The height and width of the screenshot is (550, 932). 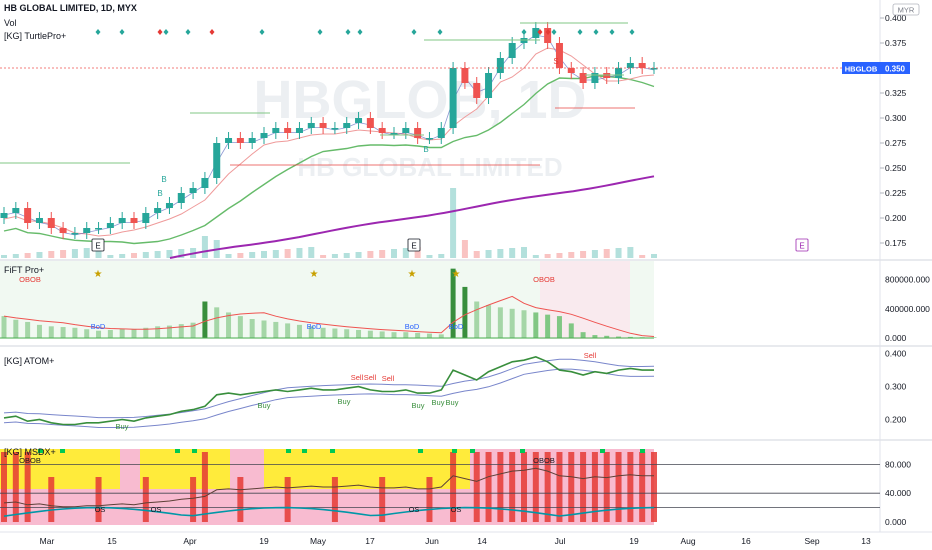 What do you see at coordinates (412, 217) in the screenshot?
I see `ma200-line` at bounding box center [412, 217].